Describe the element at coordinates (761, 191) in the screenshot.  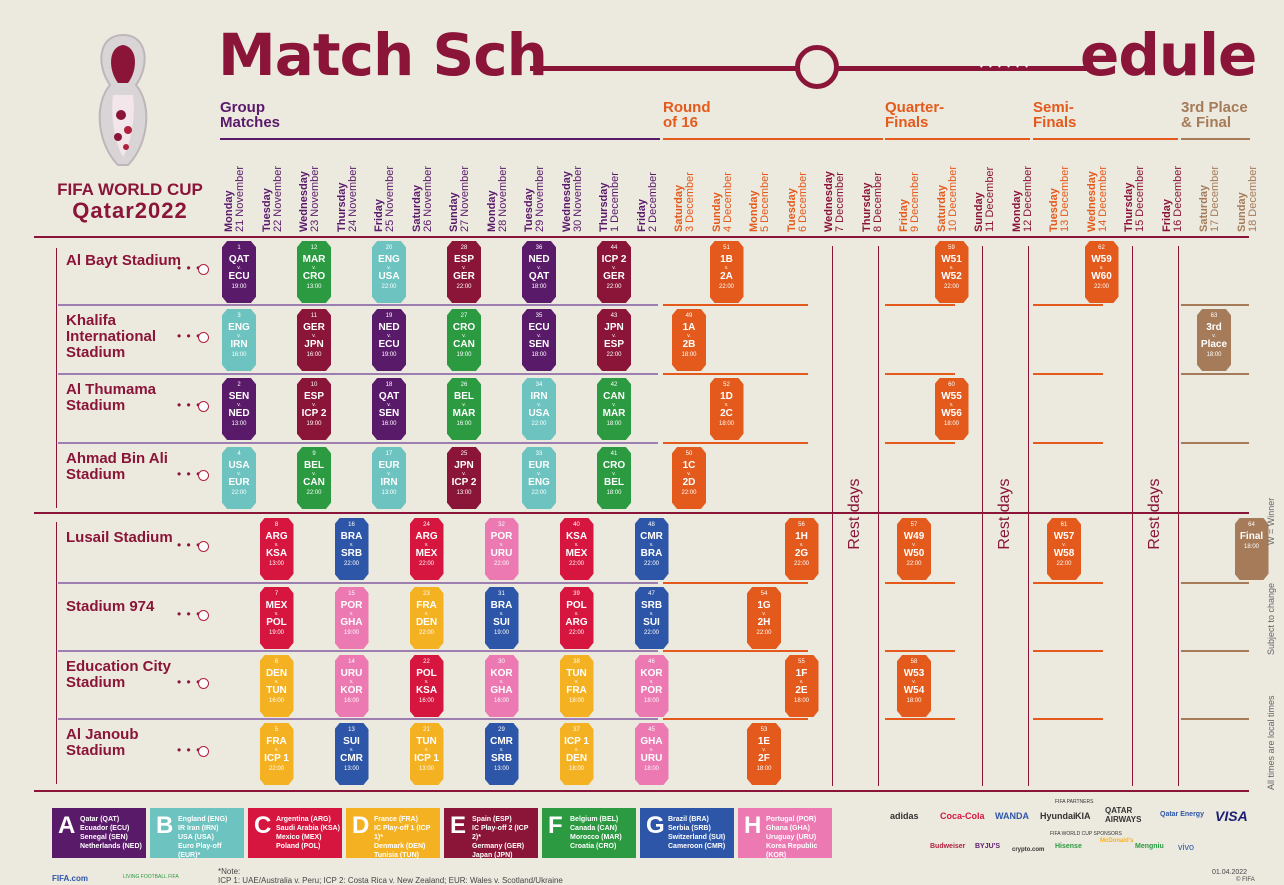
I see `day-header: Monday 5 December` at that location.